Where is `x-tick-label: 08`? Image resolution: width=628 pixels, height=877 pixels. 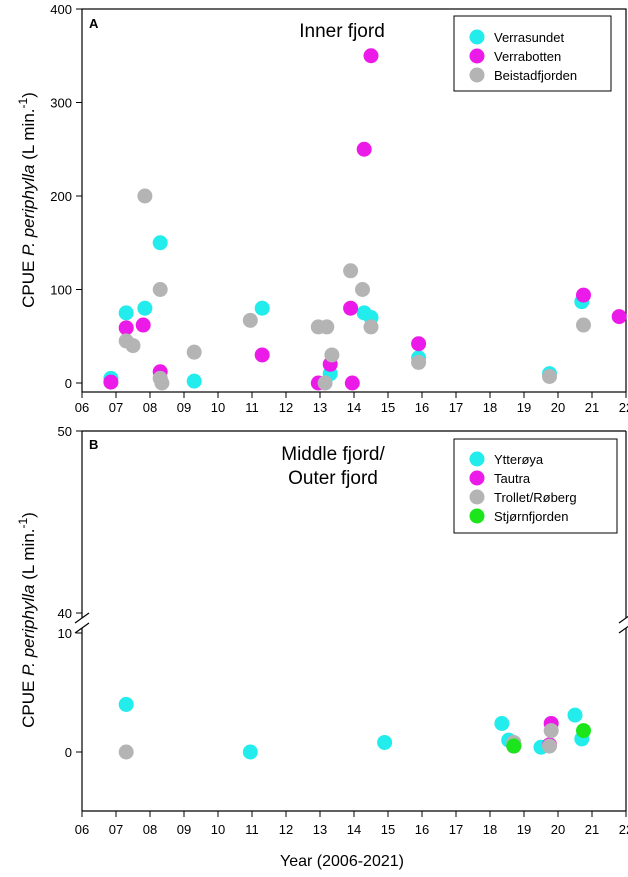
x-tick-label: 08 is located at coordinates (150, 829).